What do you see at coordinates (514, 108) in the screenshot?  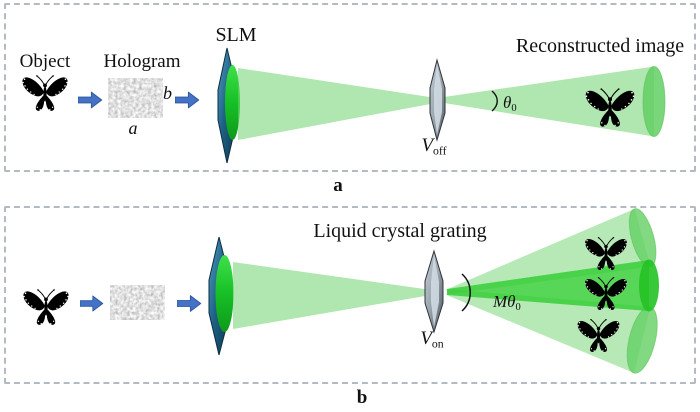 I see `angle-theta0-sub: 0` at bounding box center [514, 108].